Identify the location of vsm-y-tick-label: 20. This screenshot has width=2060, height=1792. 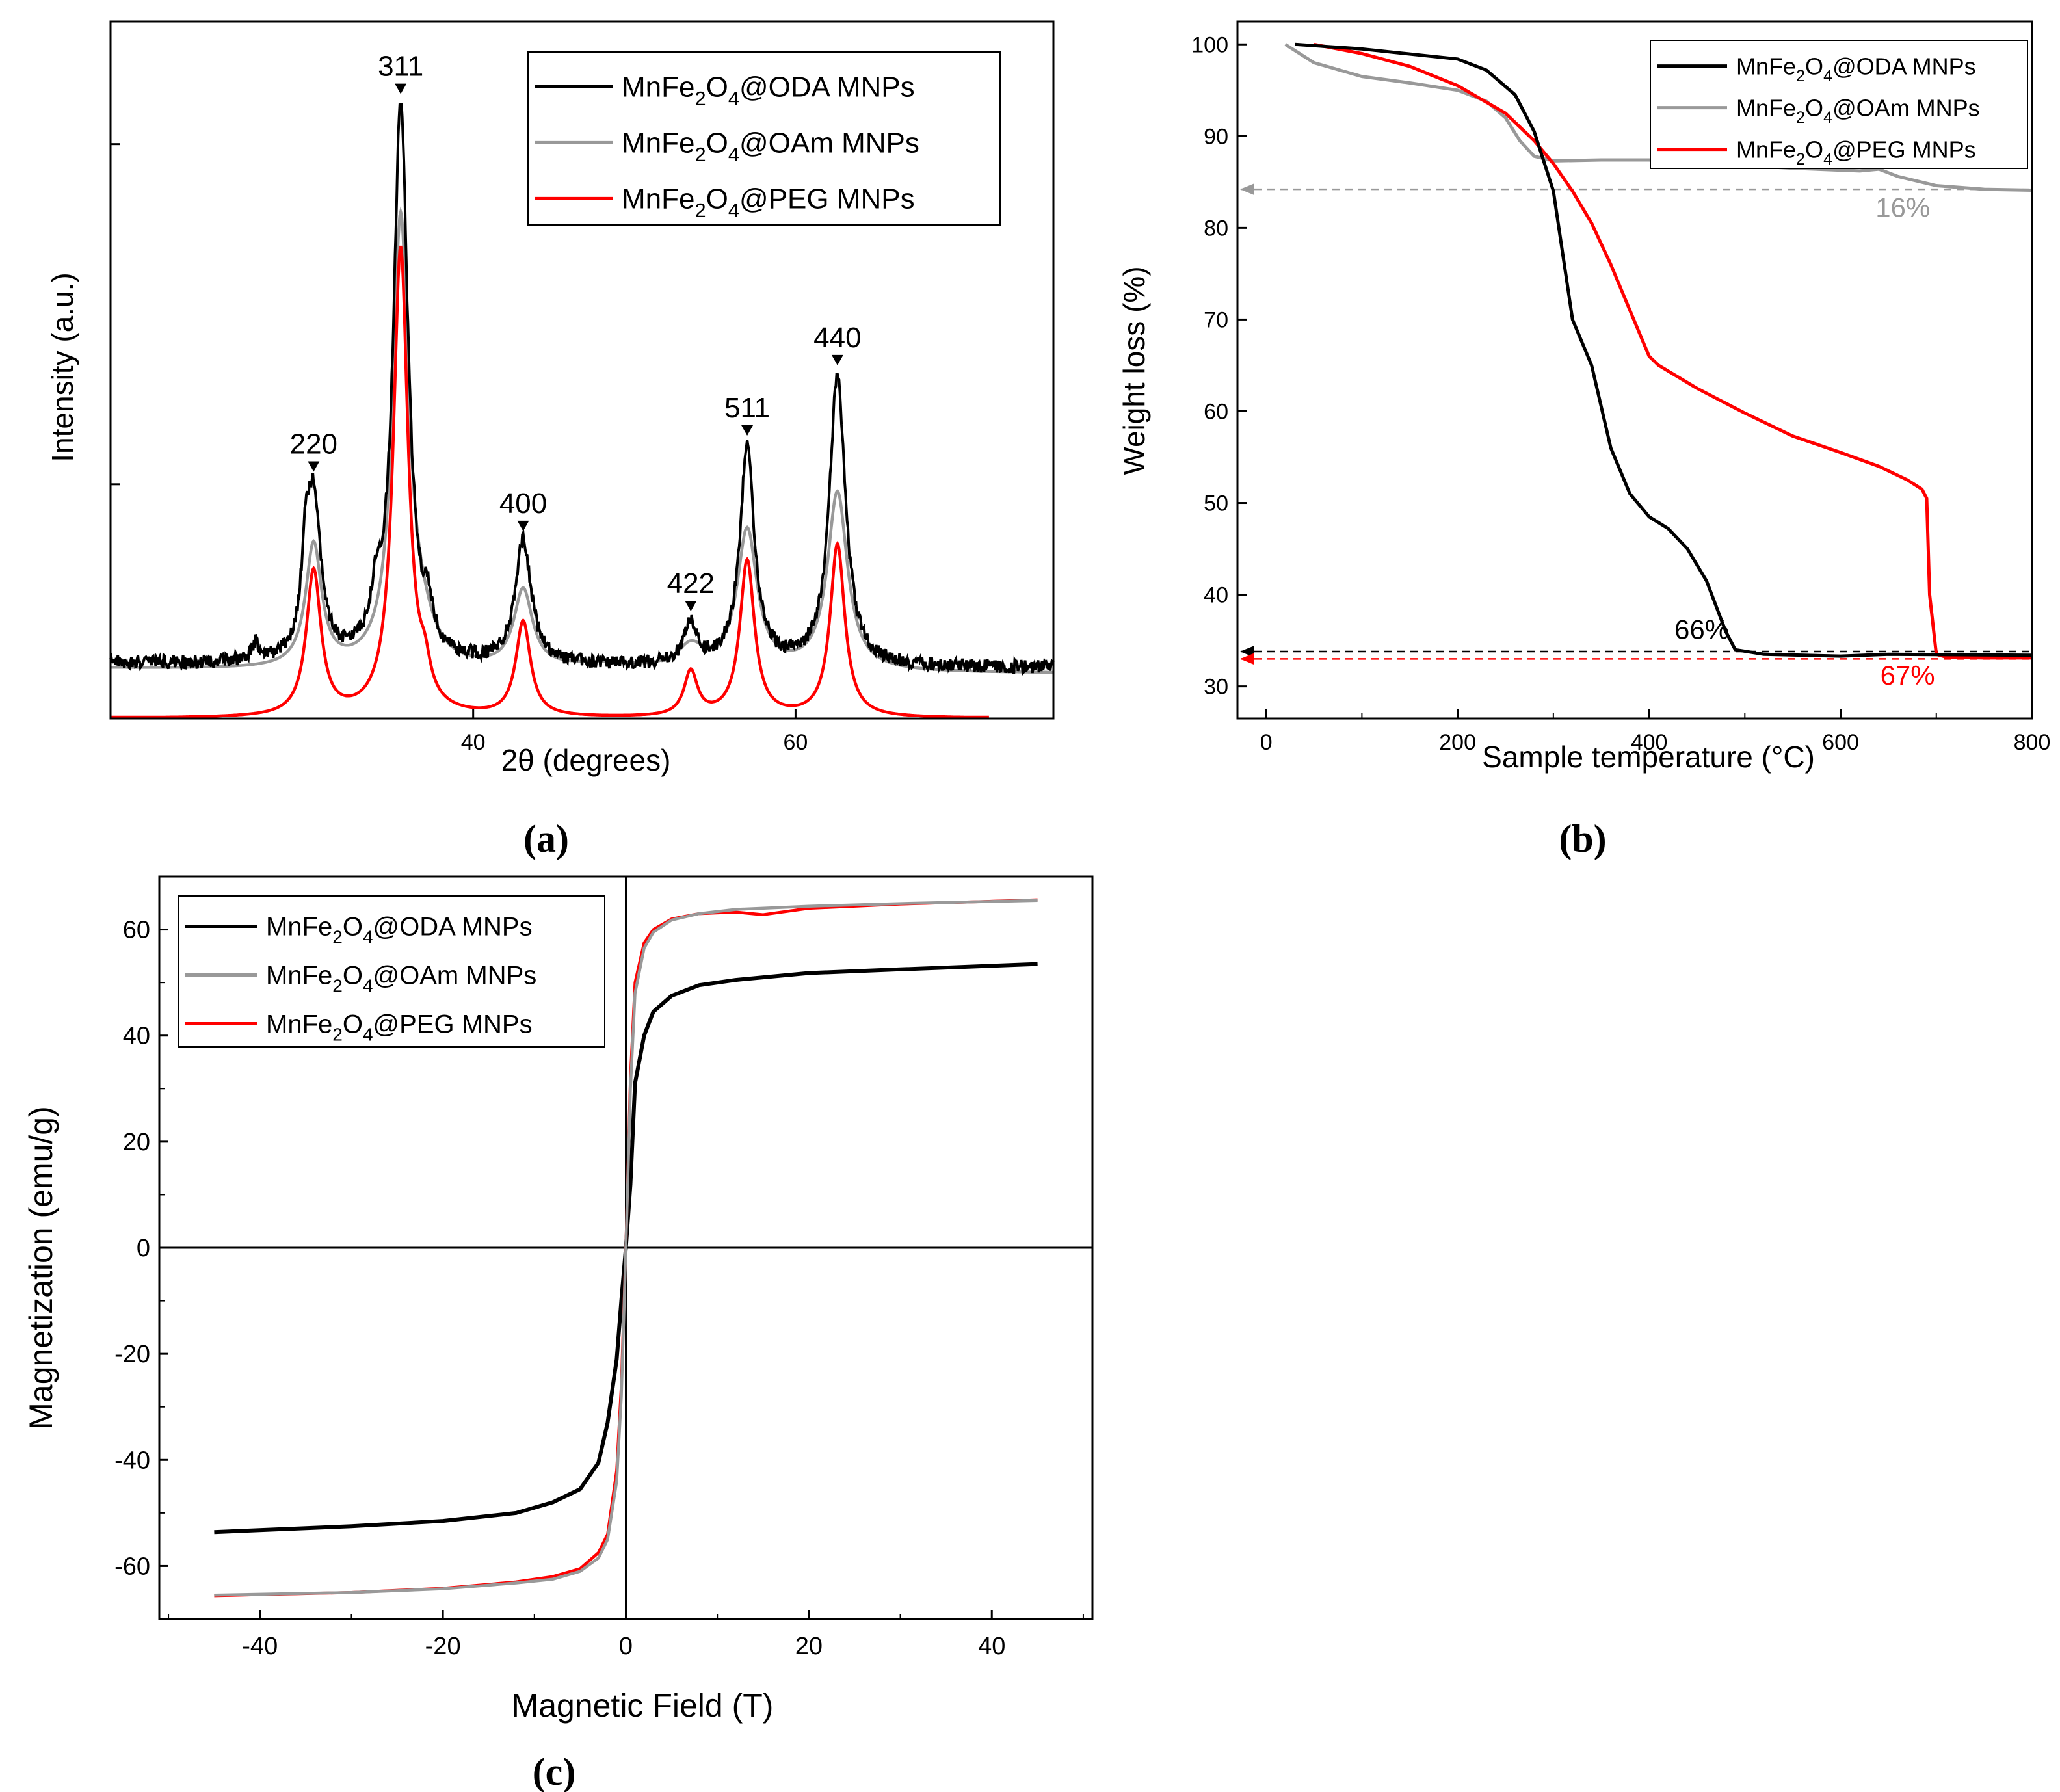
(136, 1142).